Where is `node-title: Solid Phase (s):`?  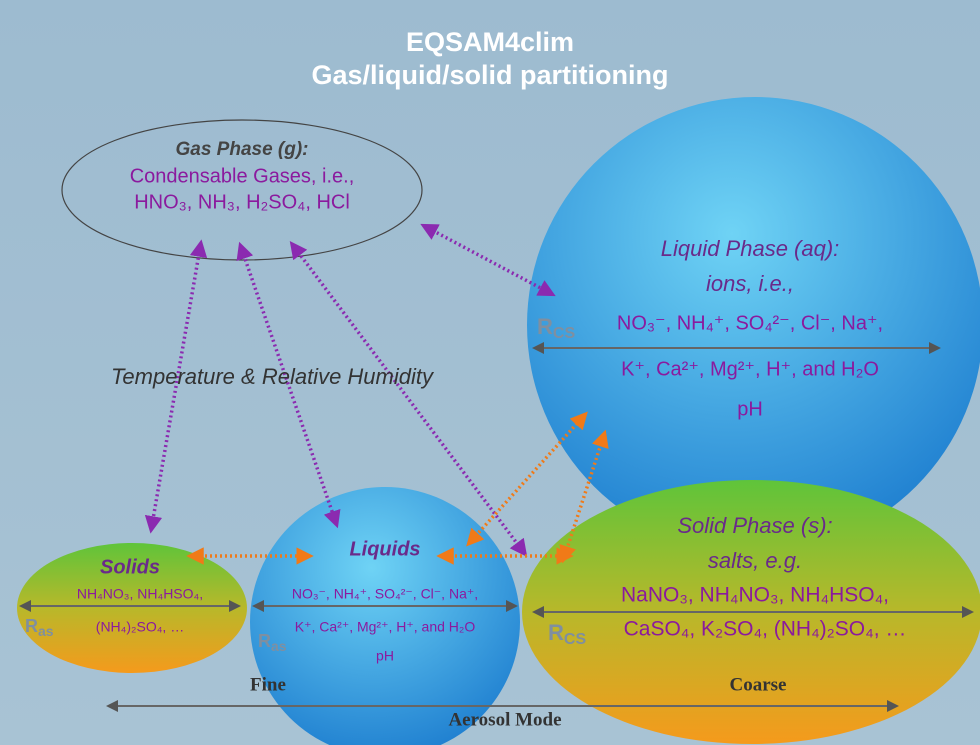
node-title: Solid Phase (s): is located at coordinates (754, 525).